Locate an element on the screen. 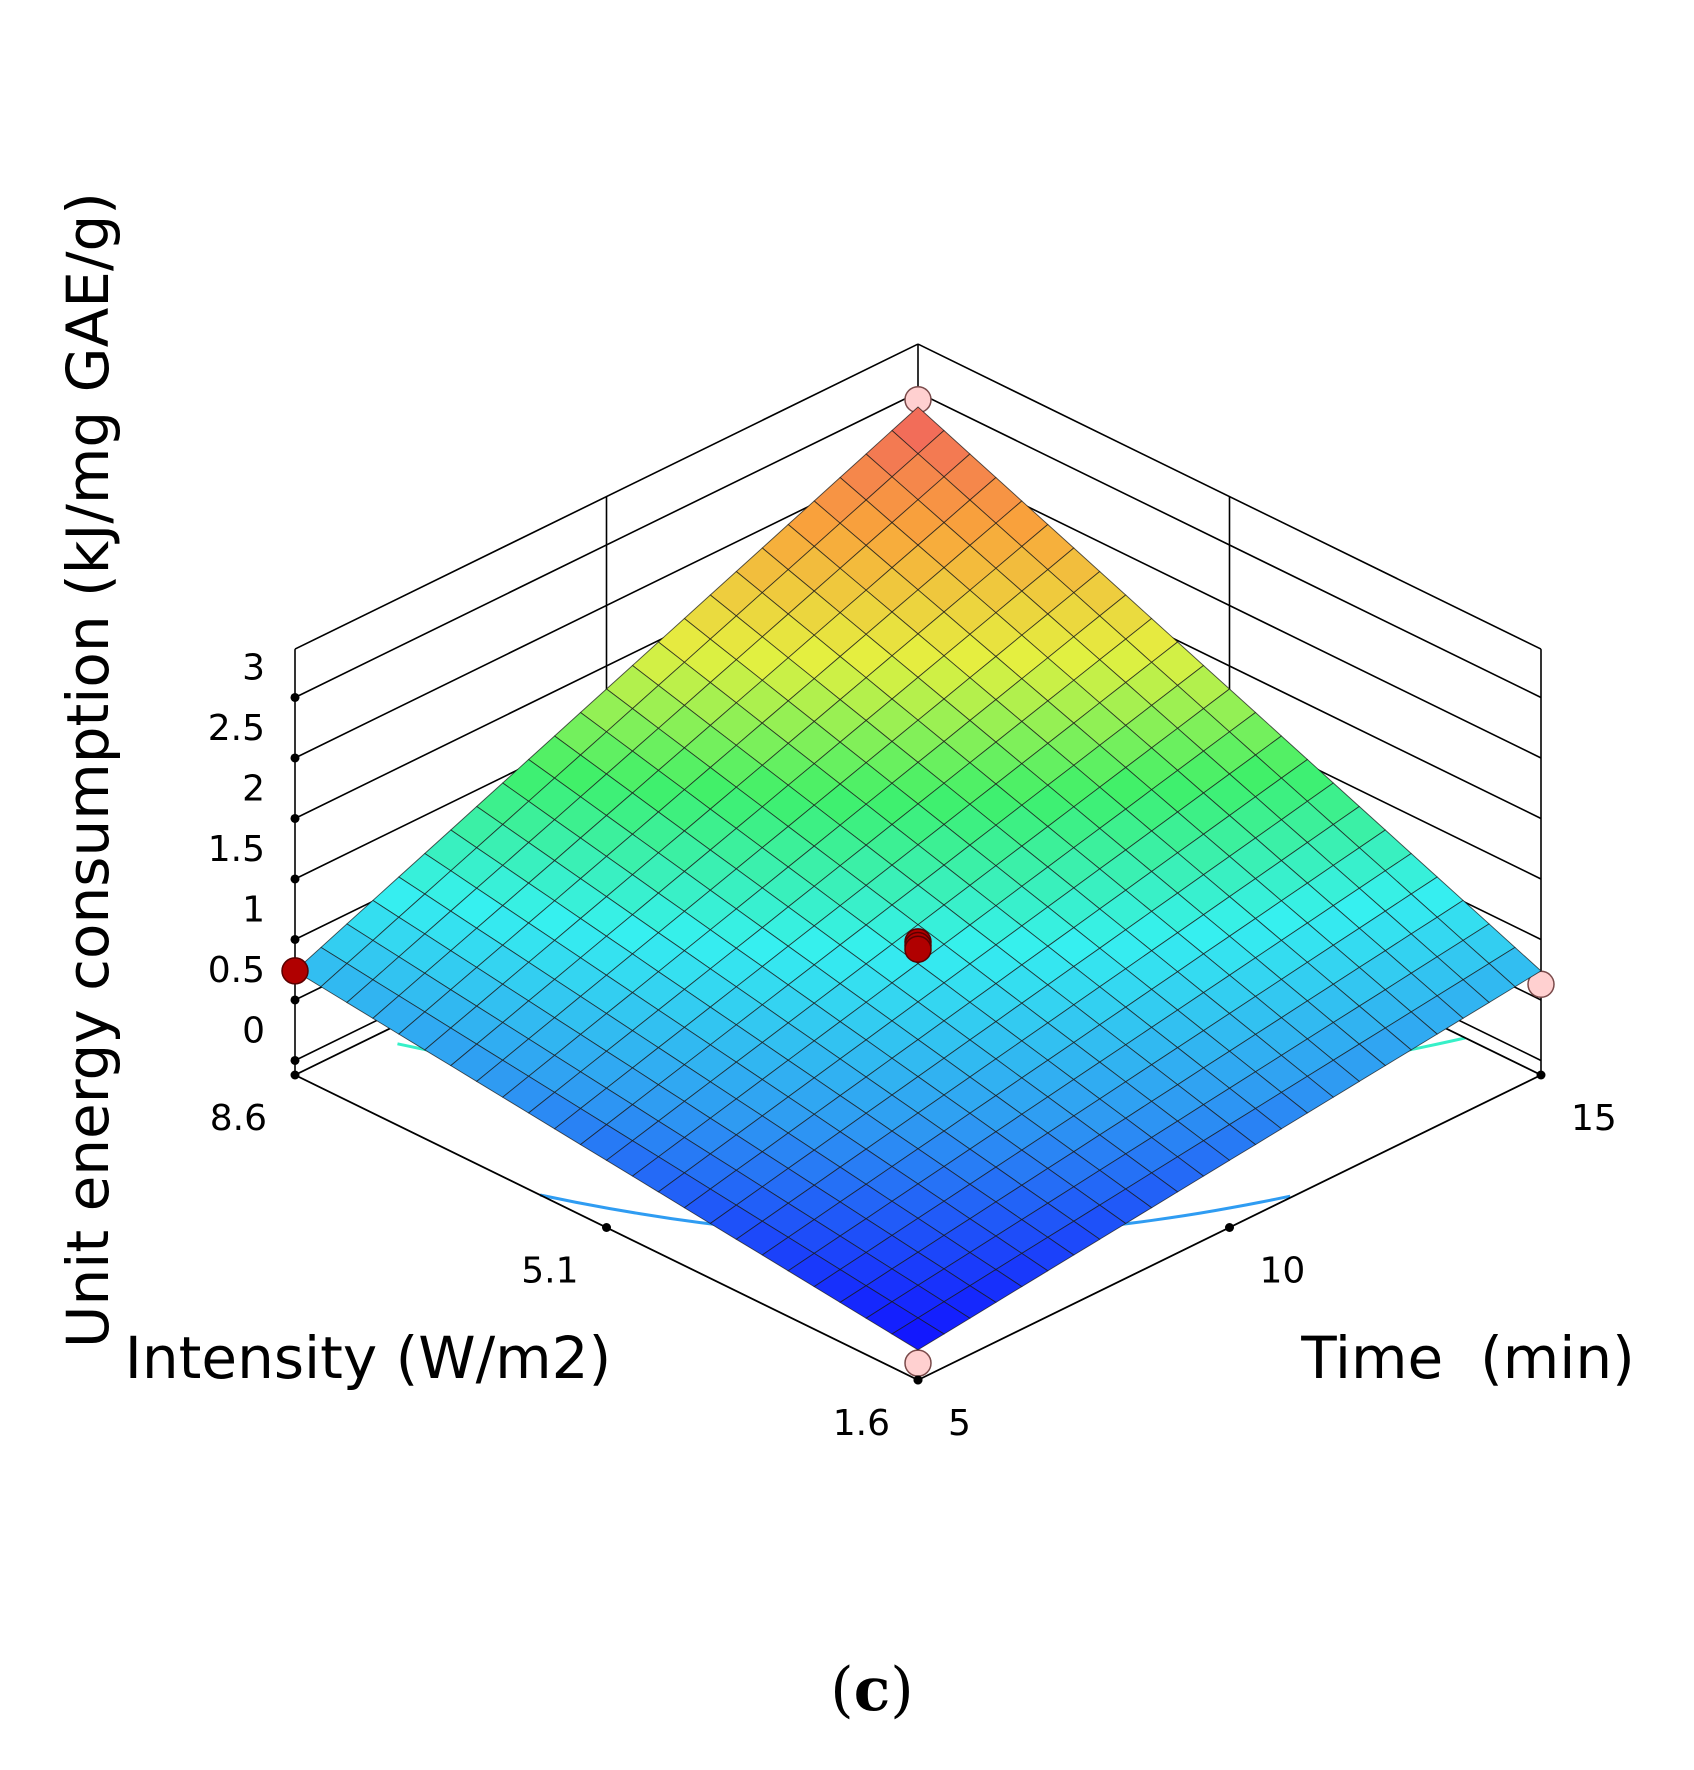 The height and width of the screenshot is (1770, 1694). y-tick-label-0: 1.6 is located at coordinates (861, 1423).